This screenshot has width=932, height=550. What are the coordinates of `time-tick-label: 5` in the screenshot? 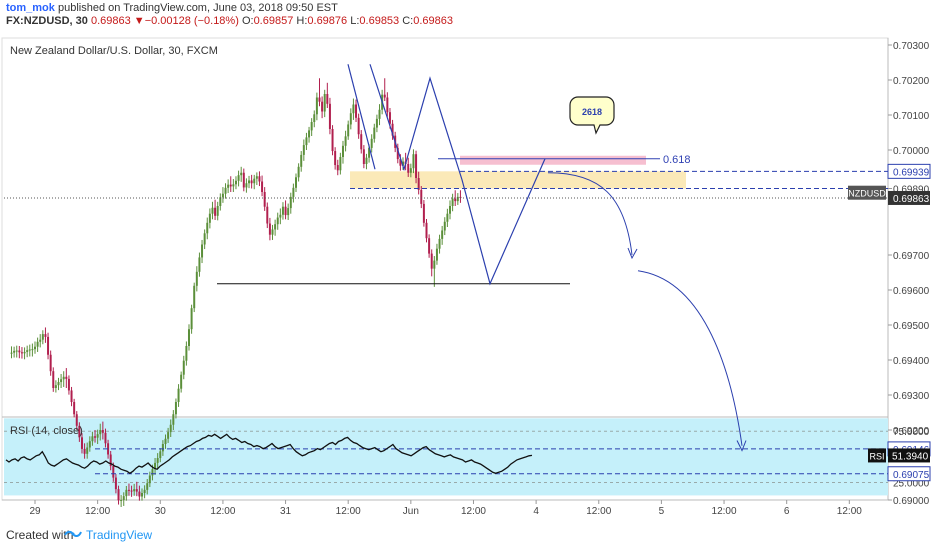 It's located at (662, 511).